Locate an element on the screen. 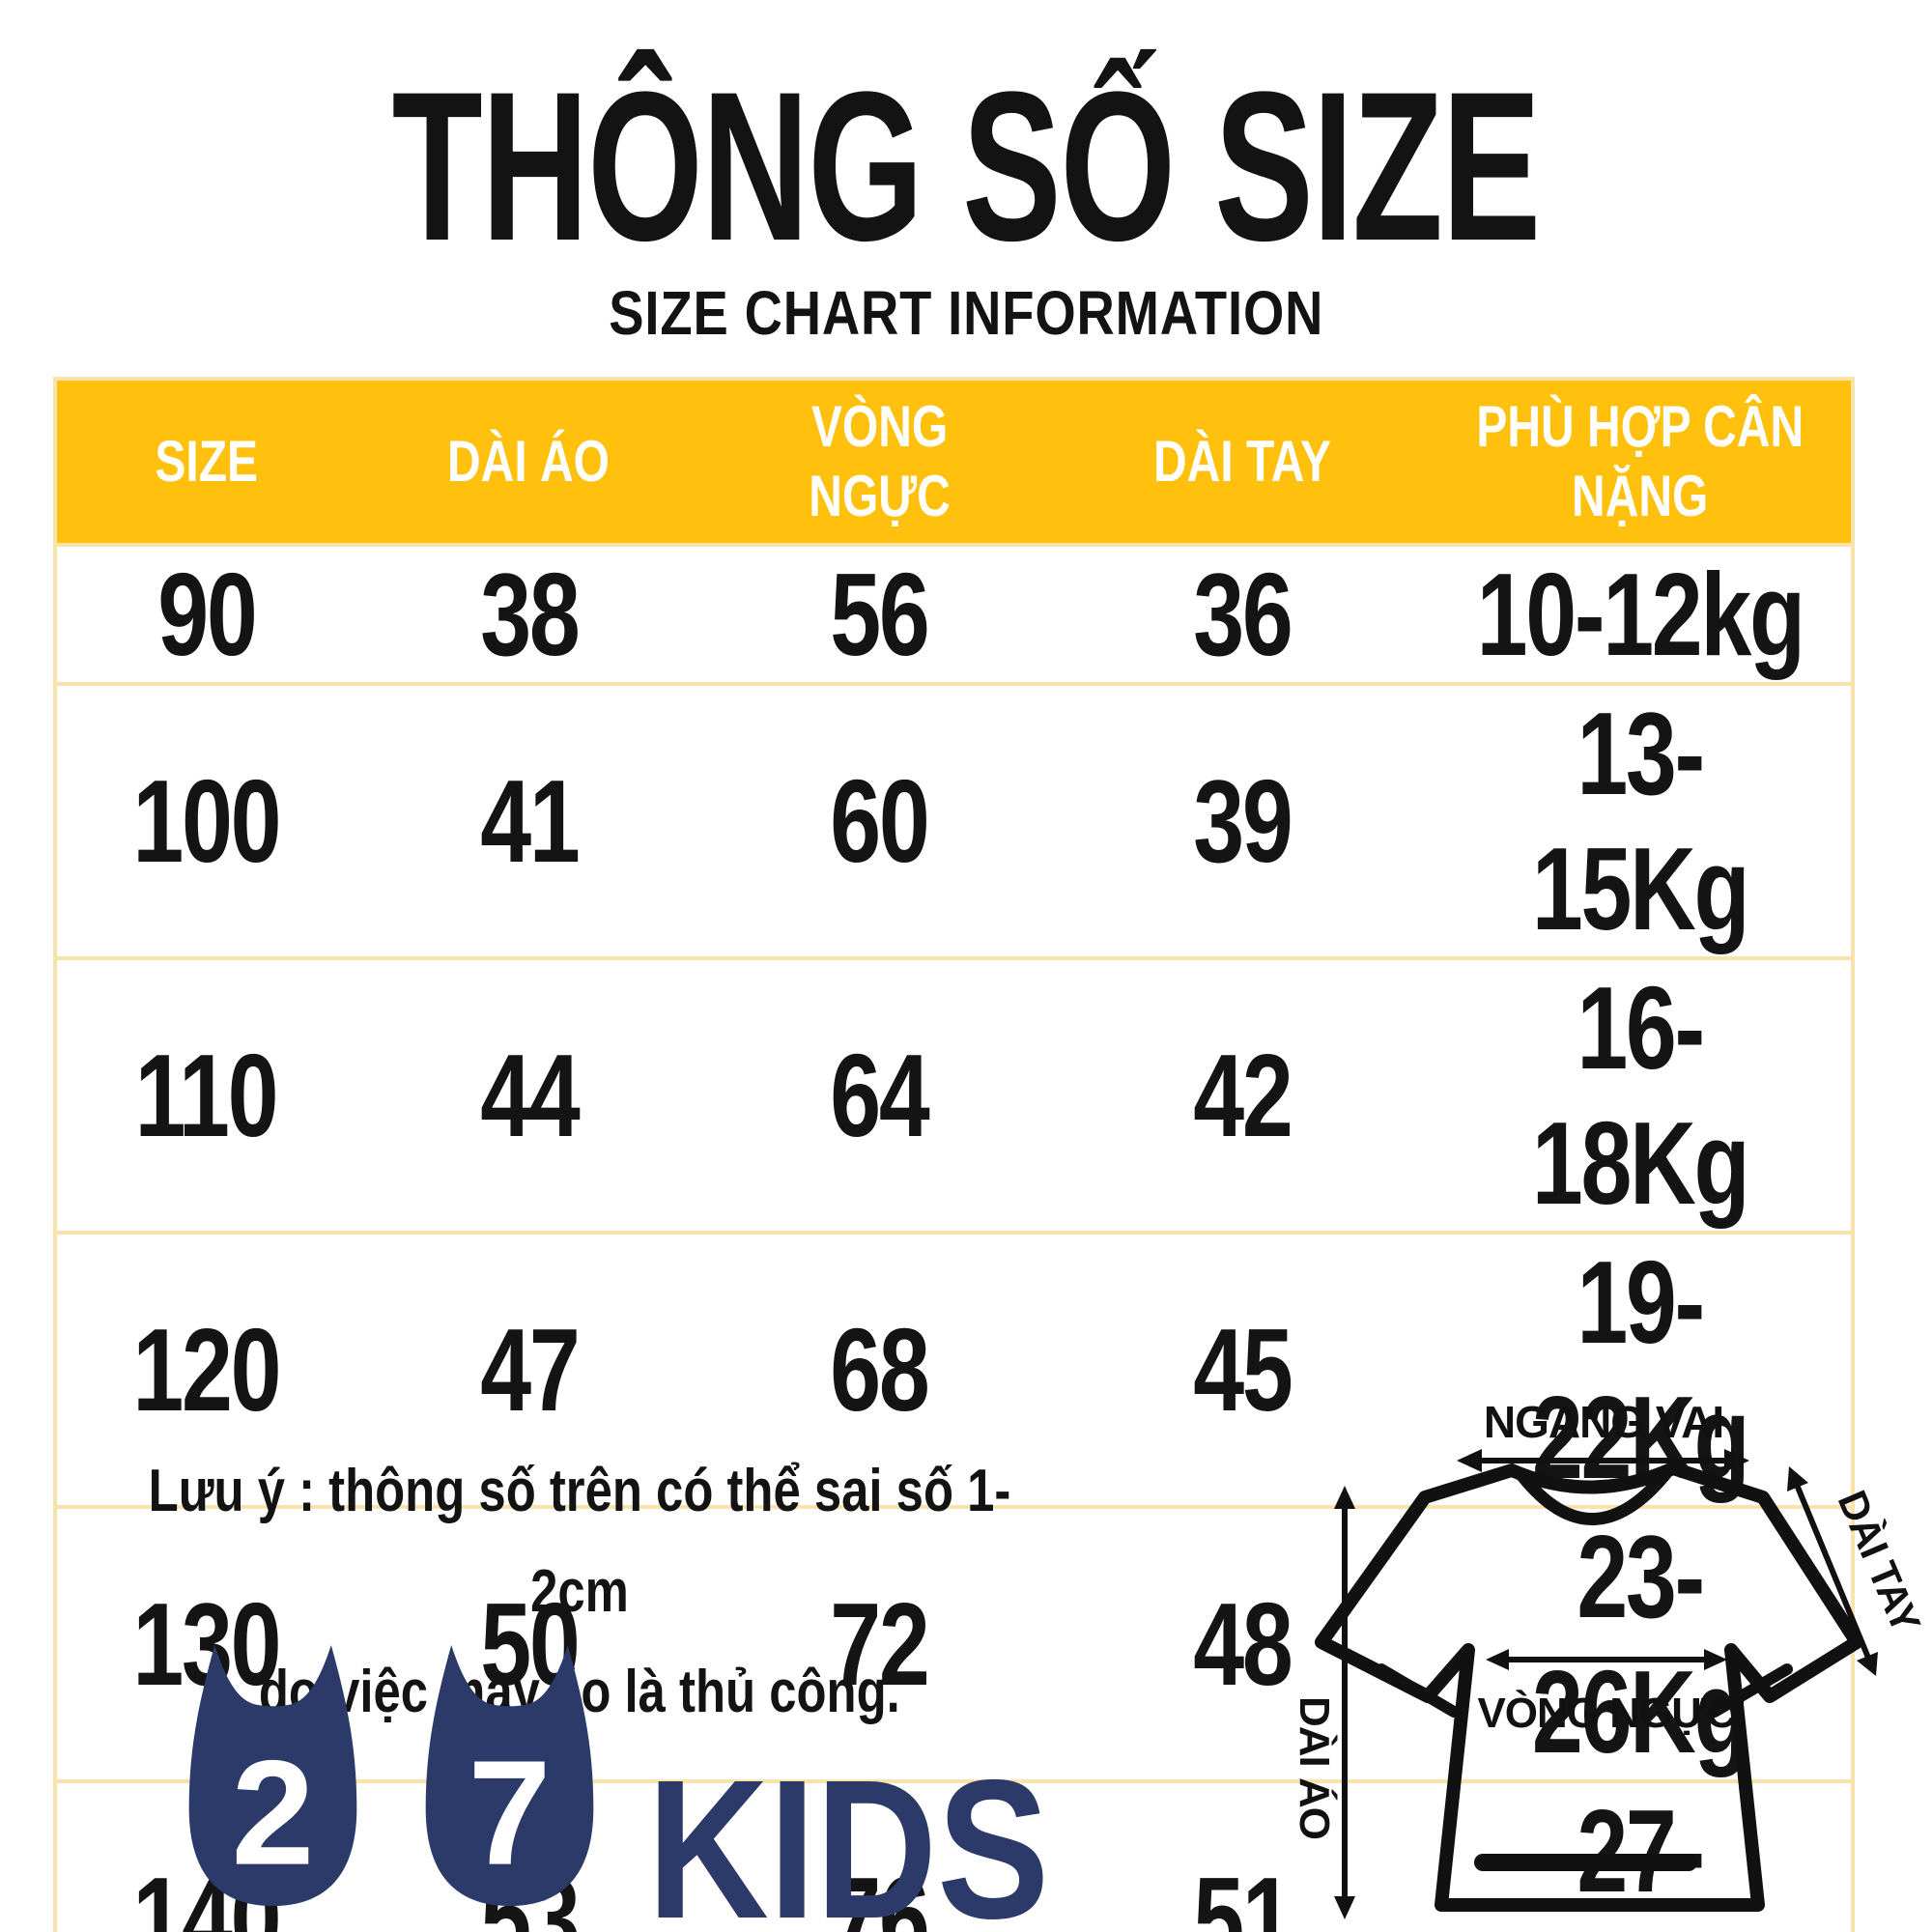  table-cell: 41 is located at coordinates (528, 820).